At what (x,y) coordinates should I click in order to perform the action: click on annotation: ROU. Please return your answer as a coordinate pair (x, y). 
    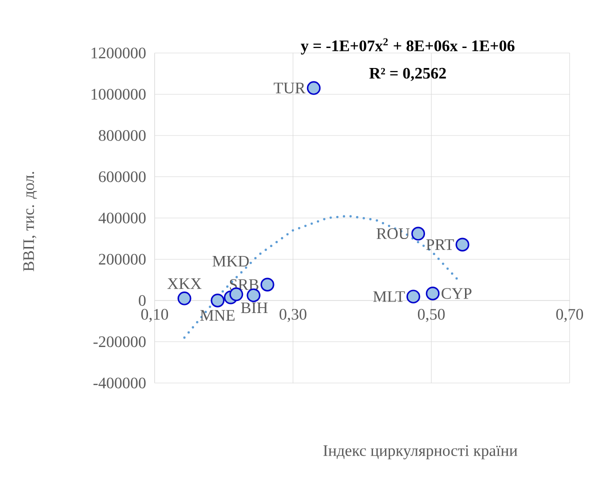
    Looking at the image, I should click on (393, 234).